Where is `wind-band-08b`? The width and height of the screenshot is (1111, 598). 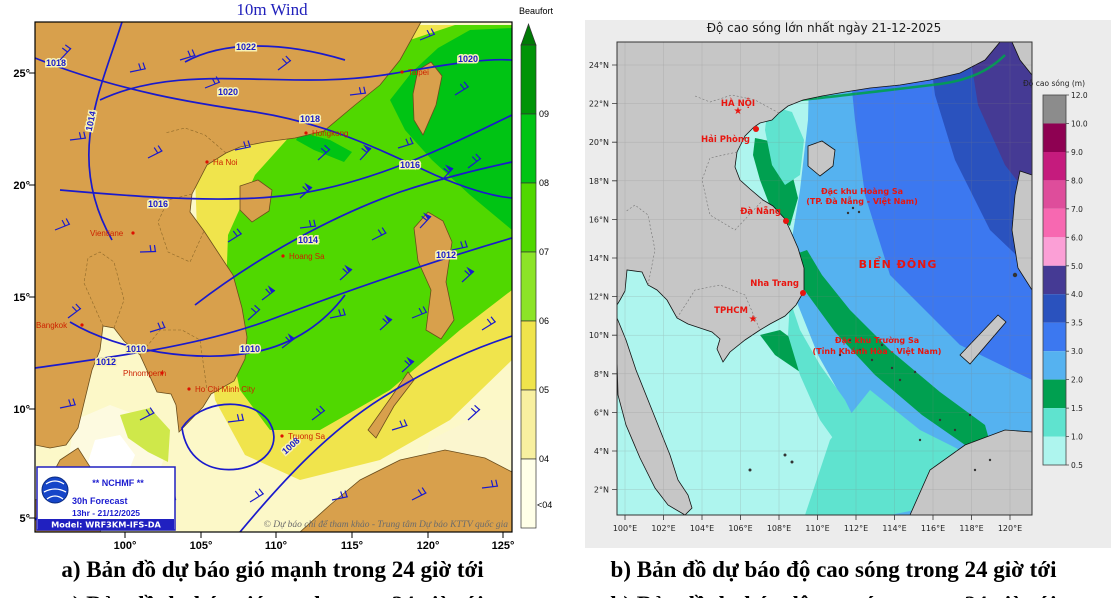
wind-band-08b is located at coordinates (324, 147).